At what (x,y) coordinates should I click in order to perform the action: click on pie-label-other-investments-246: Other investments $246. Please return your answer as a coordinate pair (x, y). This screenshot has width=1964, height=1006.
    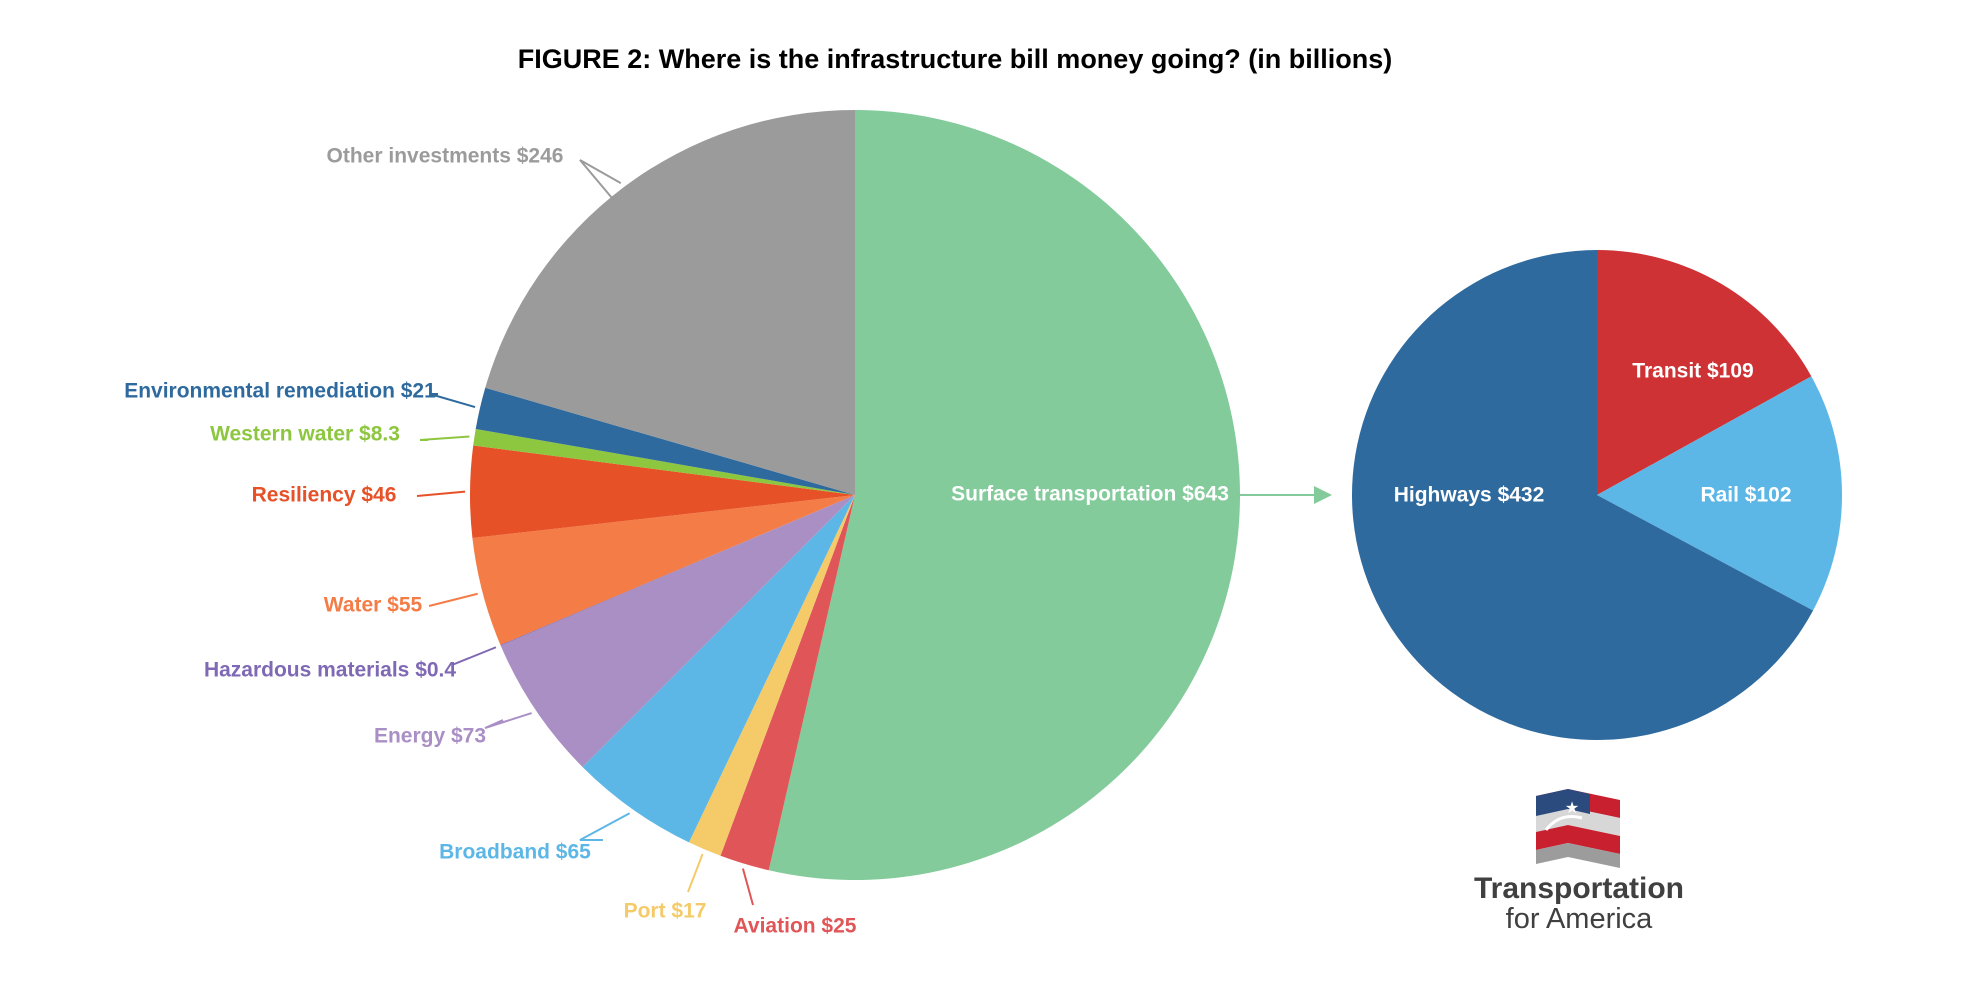
    Looking at the image, I should click on (445, 156).